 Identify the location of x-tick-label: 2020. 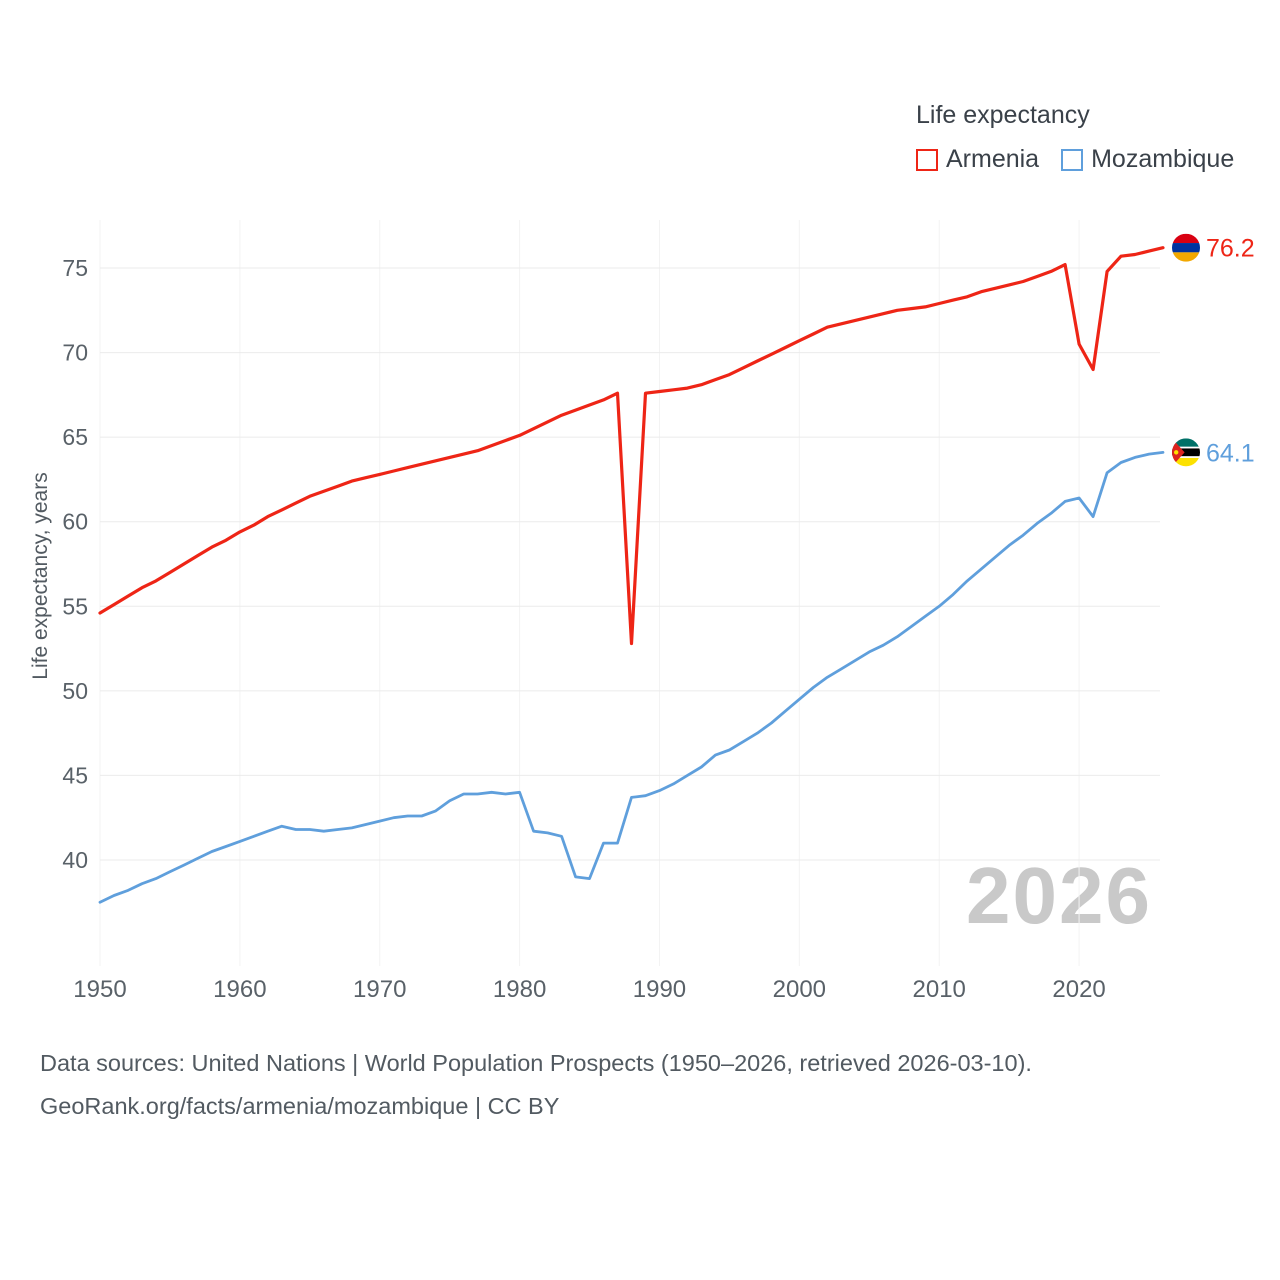
(1078, 989).